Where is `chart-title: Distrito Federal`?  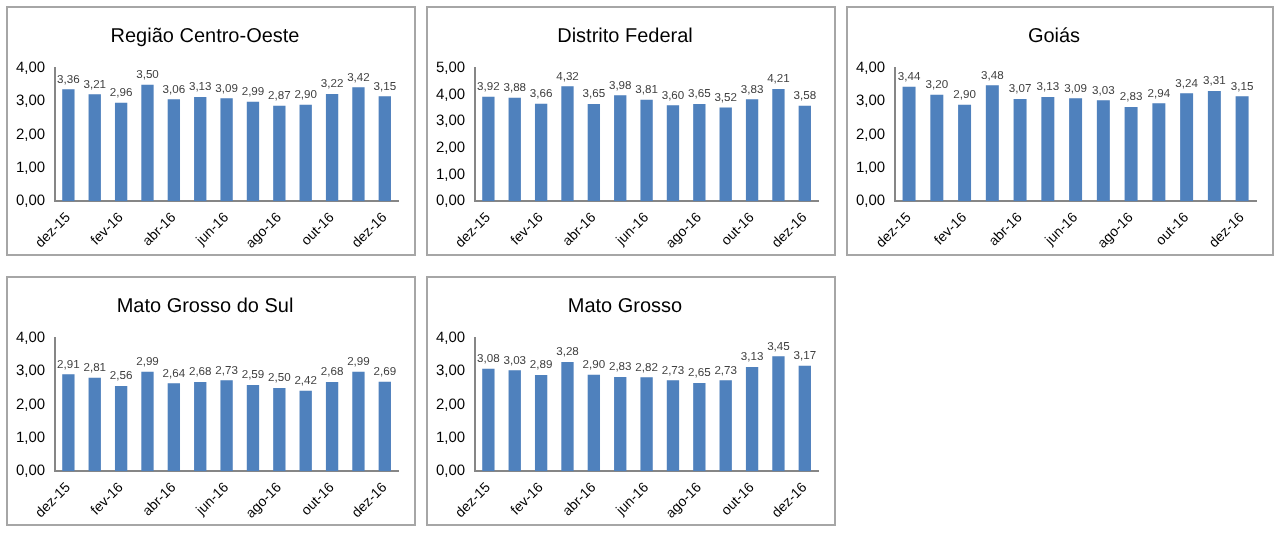 chart-title: Distrito Federal is located at coordinates (625, 36).